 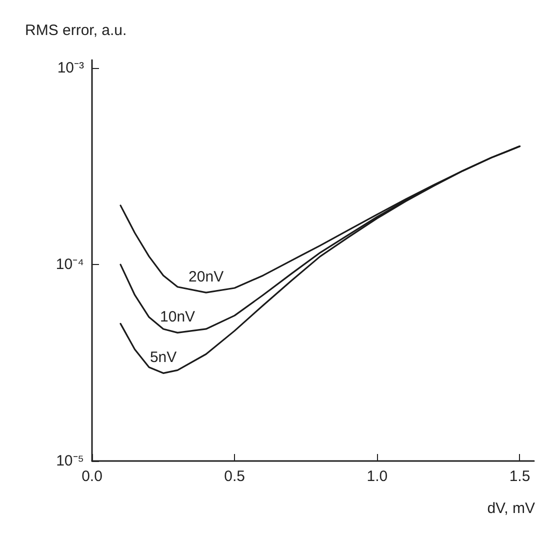 I want to click on x-tick-label: 0.5, so click(x=235, y=476).